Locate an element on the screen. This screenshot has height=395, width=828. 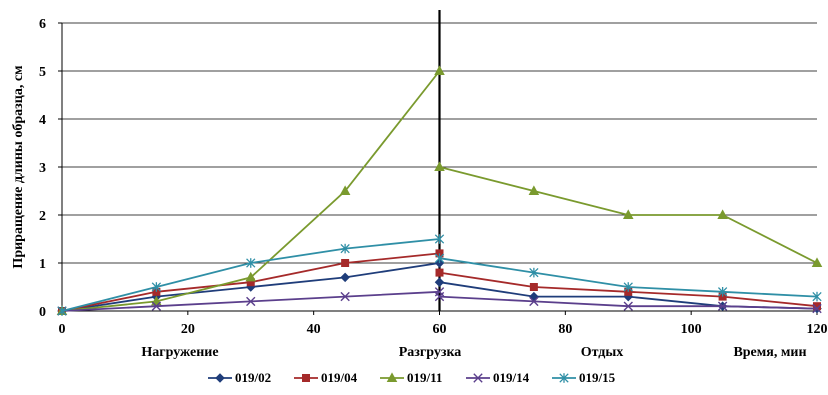
x-tick-label-6: 120 is located at coordinates (817, 329).